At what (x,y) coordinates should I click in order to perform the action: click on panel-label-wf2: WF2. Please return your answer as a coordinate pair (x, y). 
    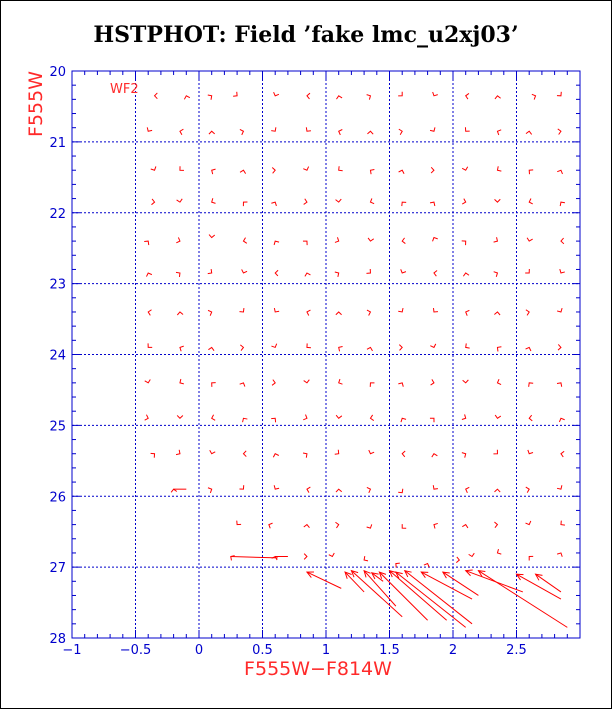
    Looking at the image, I should click on (124, 89).